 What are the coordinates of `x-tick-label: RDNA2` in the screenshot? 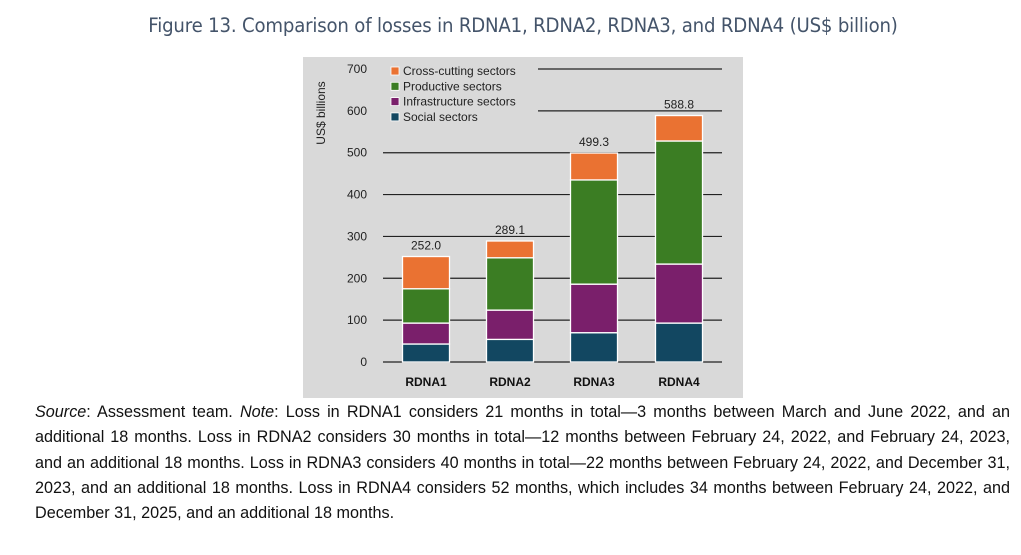 It's located at (510, 382).